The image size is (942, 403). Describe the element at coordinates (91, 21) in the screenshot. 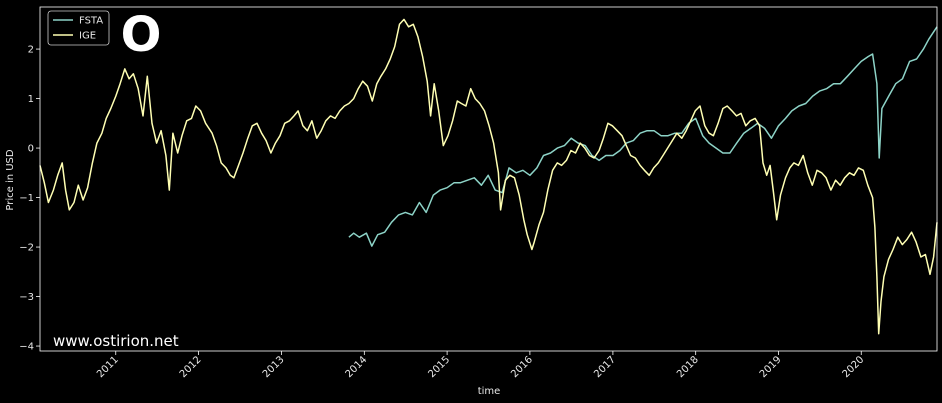

I see `legend-label-fsta: FSTA` at that location.